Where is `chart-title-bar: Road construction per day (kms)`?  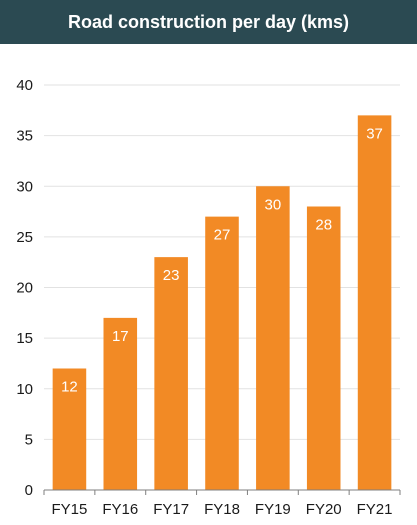 chart-title-bar: Road construction per day (kms) is located at coordinates (208, 22).